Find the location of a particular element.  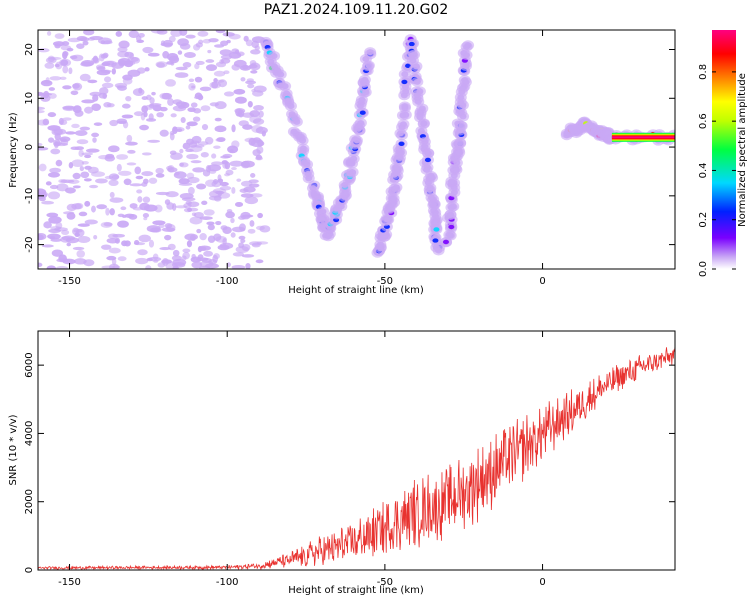

y-tick-label: 2000 is located at coordinates (29, 501).